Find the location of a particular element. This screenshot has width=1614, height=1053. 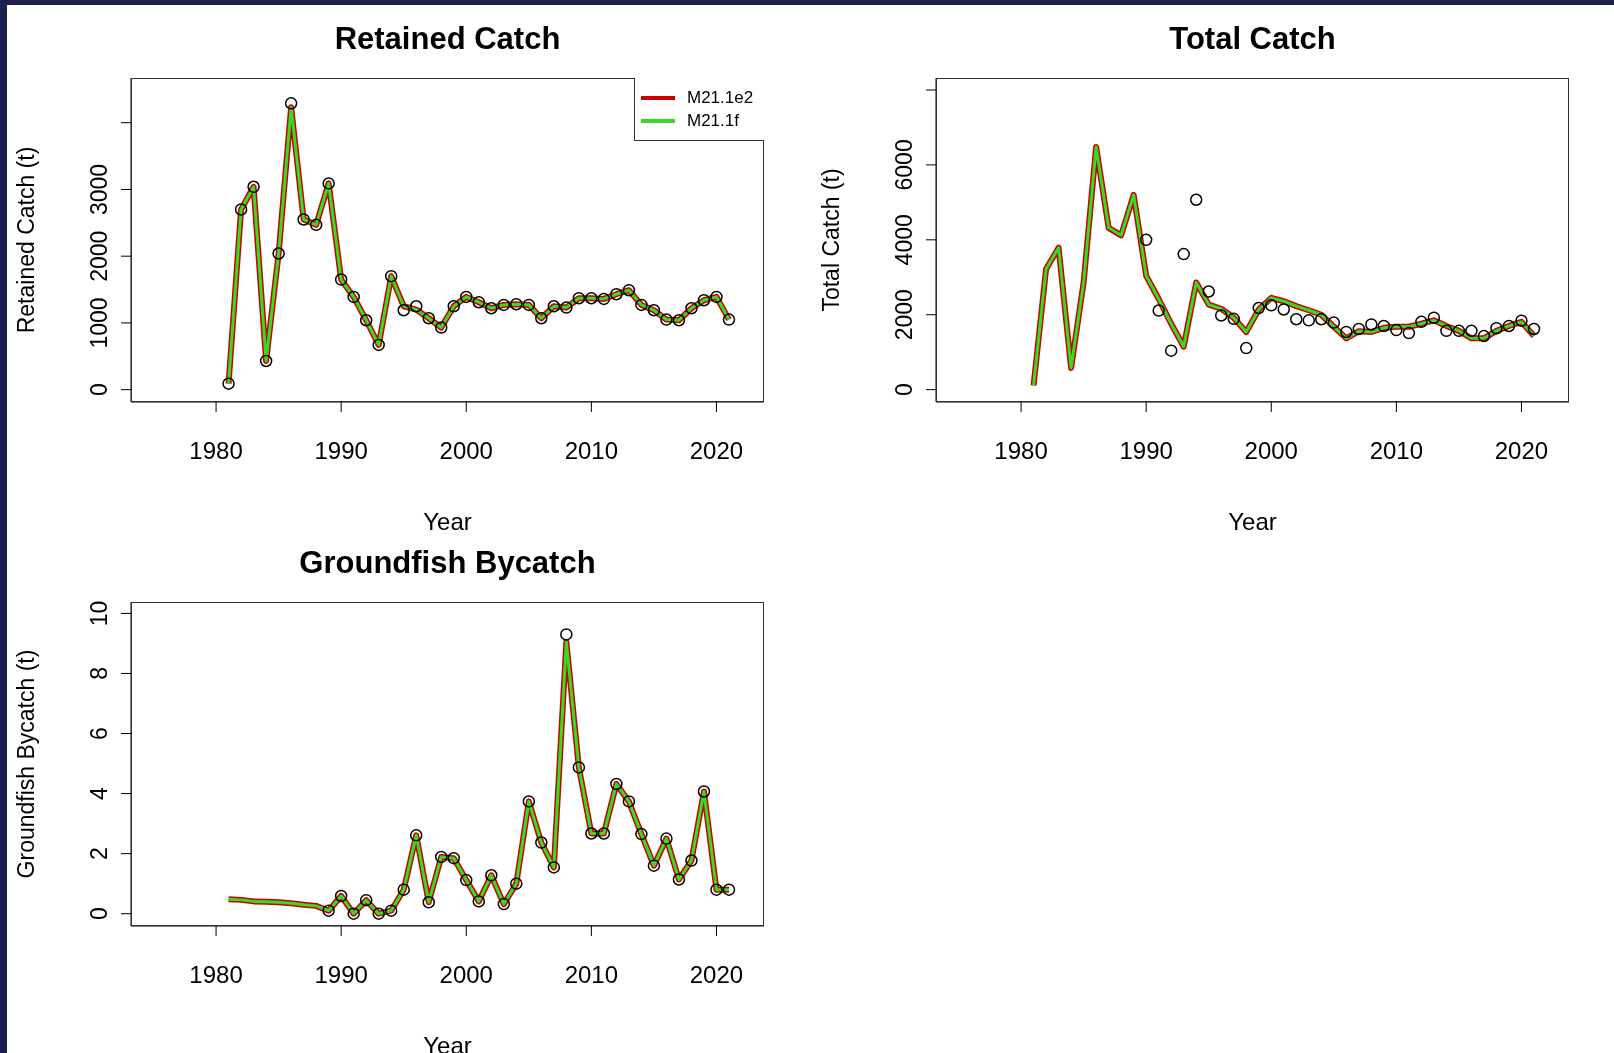

y-tick-label: 10 is located at coordinates (99, 613).